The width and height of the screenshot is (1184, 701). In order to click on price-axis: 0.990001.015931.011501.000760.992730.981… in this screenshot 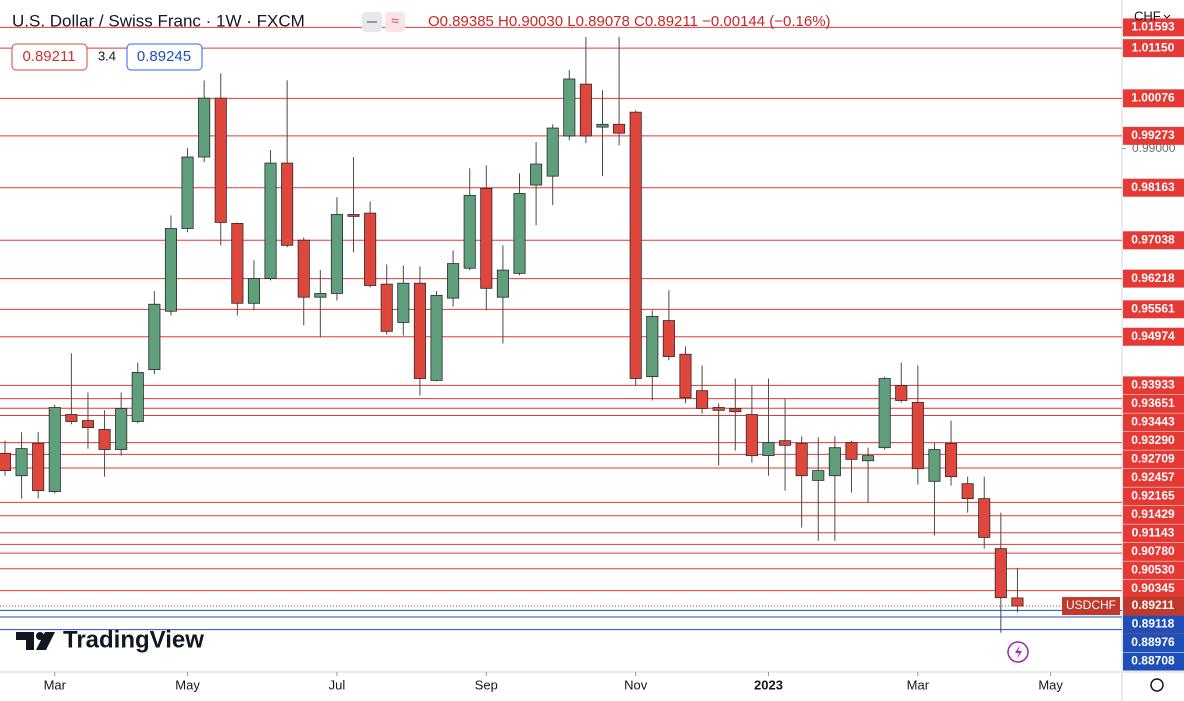, I will do `click(1153, 344)`.